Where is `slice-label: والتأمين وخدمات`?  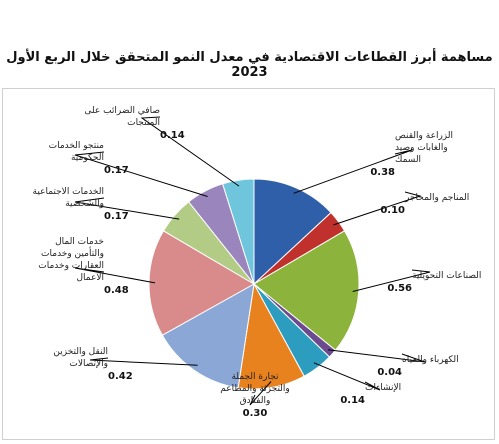 slice-label: والتأمين وخدمات is located at coordinates (72, 252).